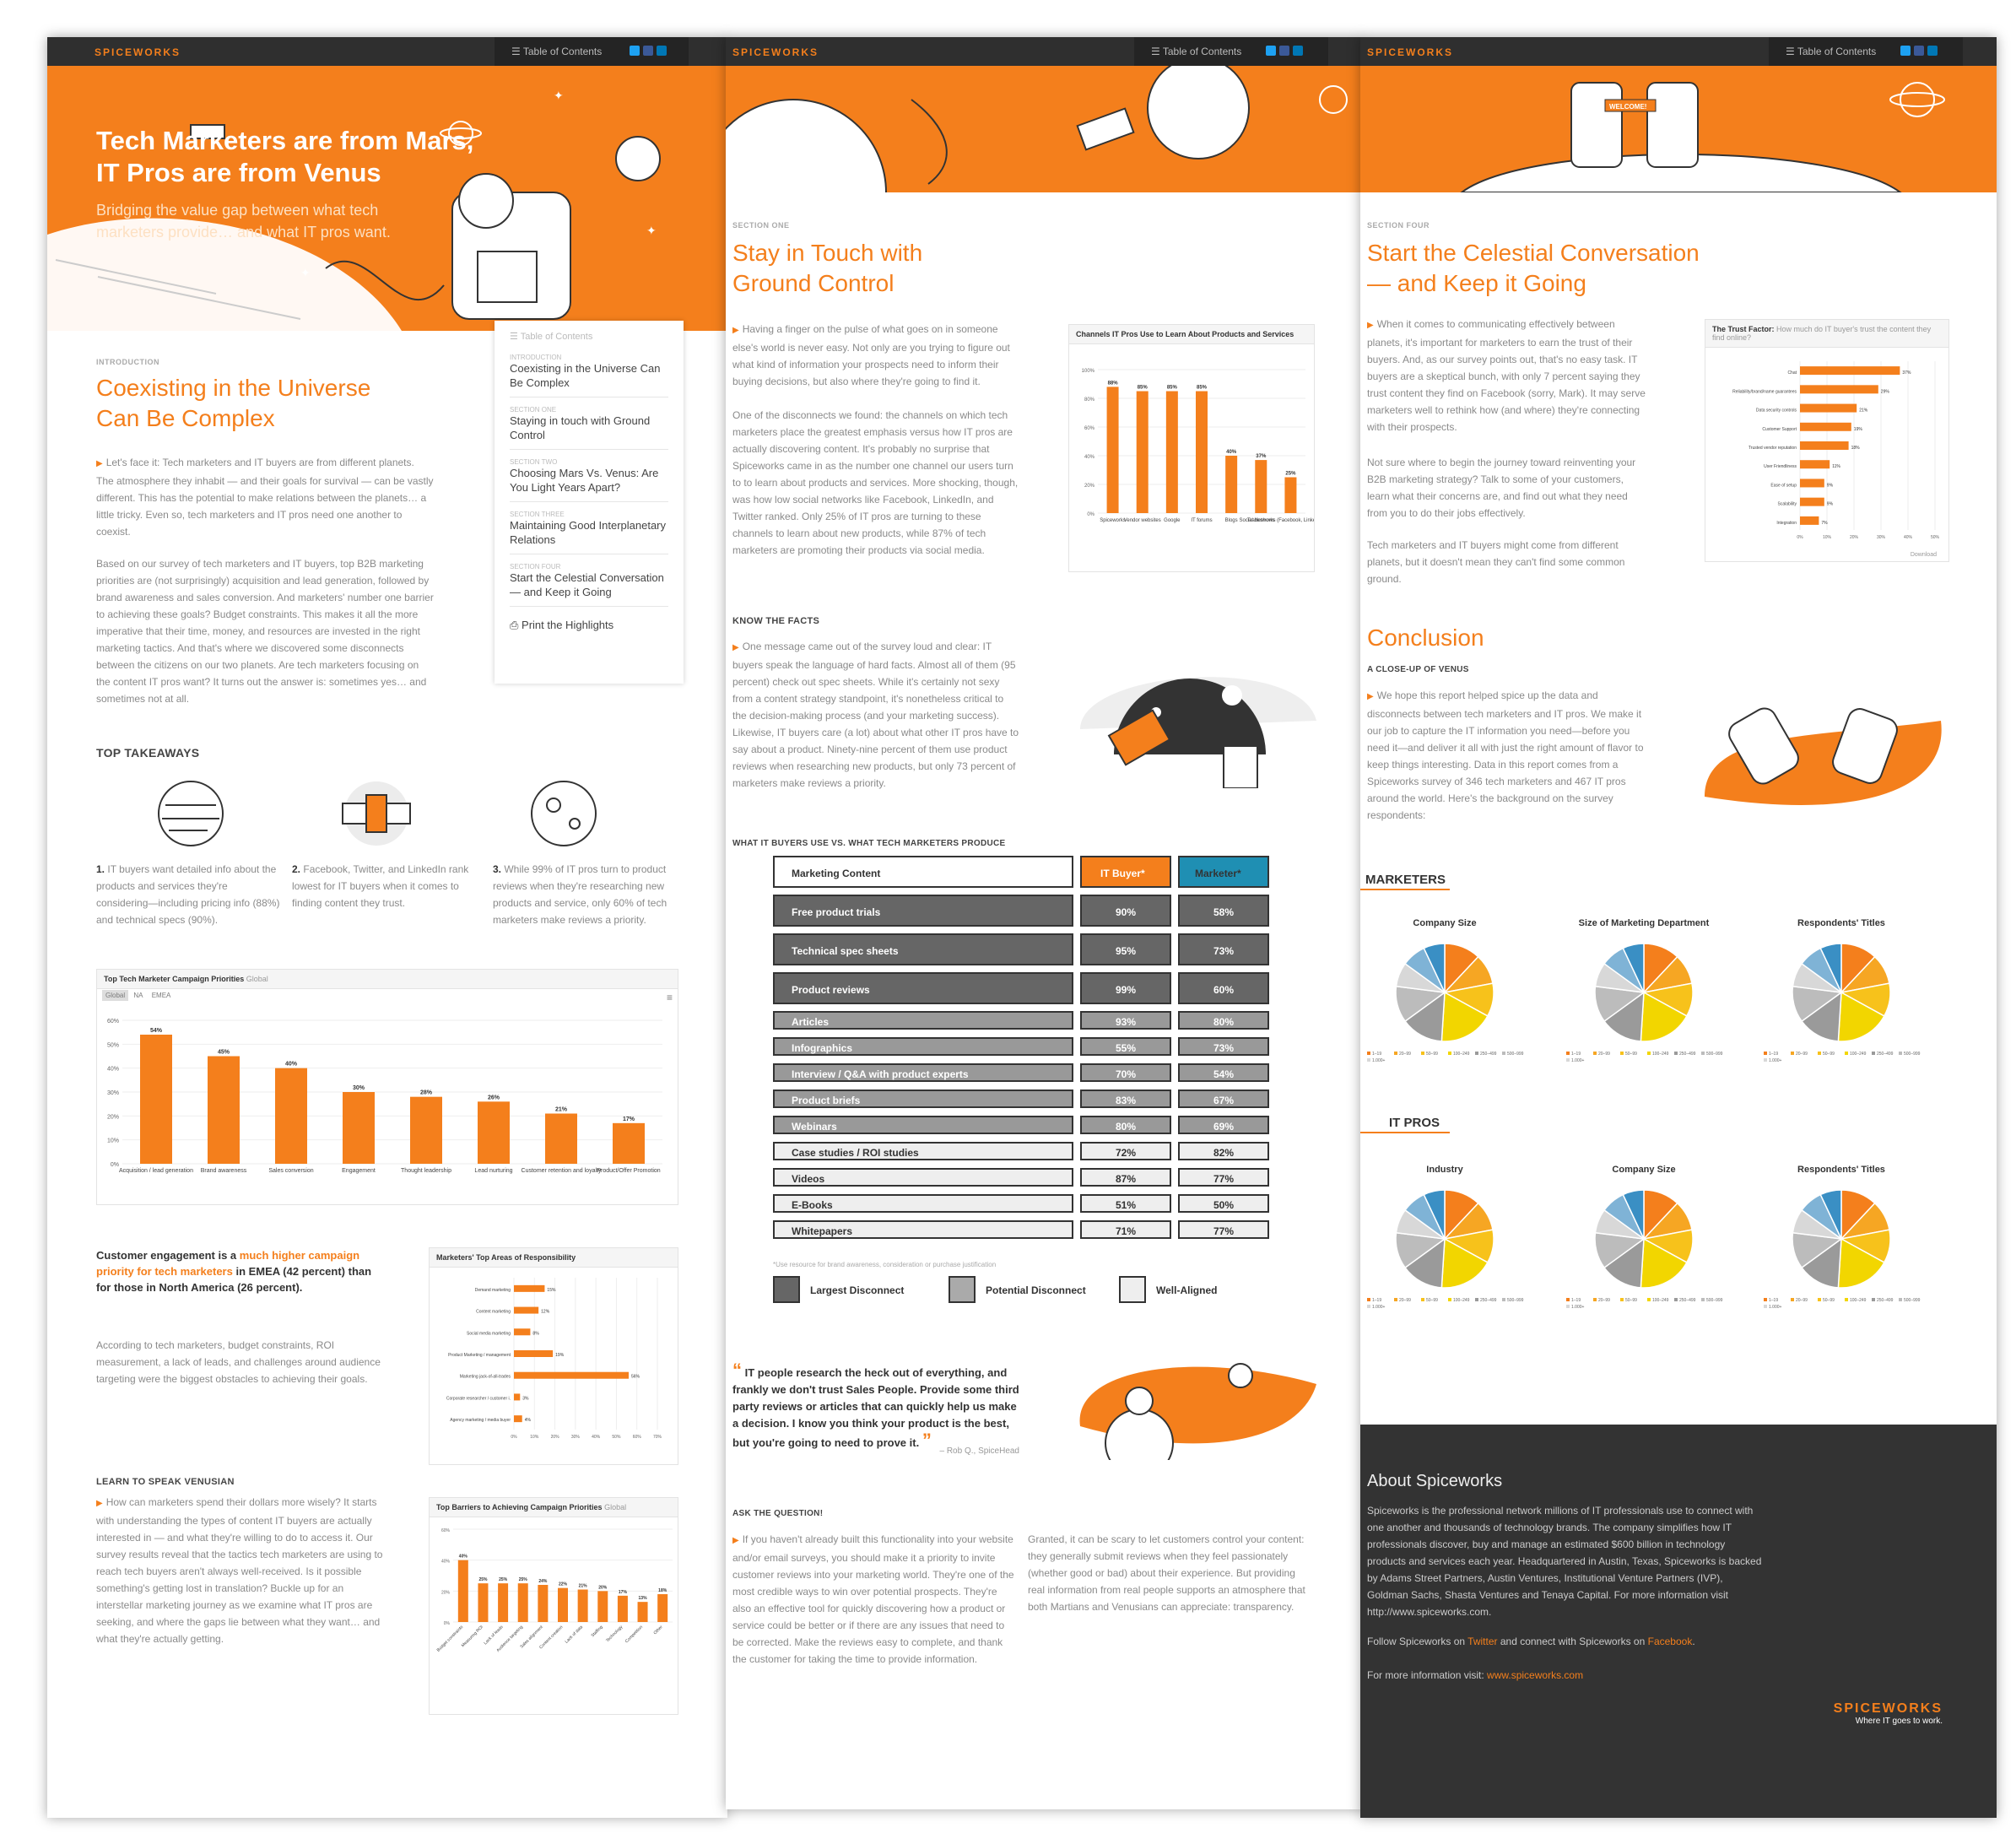 This screenshot has height=1833, width=2016. What do you see at coordinates (493, 1290) in the screenshot?
I see `category-label: Demand marketing` at bounding box center [493, 1290].